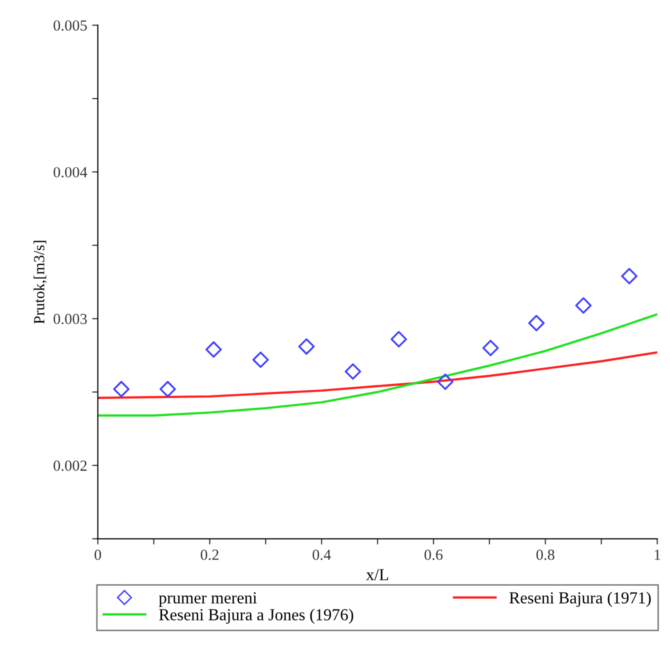  Describe the element at coordinates (71, 172) in the screenshot. I see `y-tick-label: 0.004` at that location.